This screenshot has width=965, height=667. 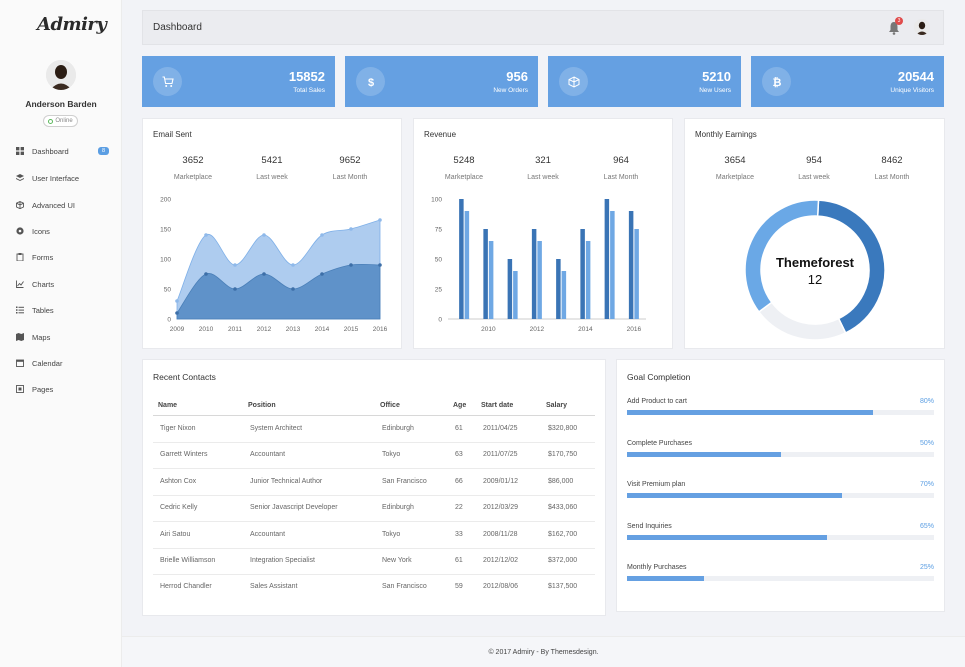 What do you see at coordinates (66, 389) in the screenshot?
I see `sidebar-item-pages: Pages` at bounding box center [66, 389].